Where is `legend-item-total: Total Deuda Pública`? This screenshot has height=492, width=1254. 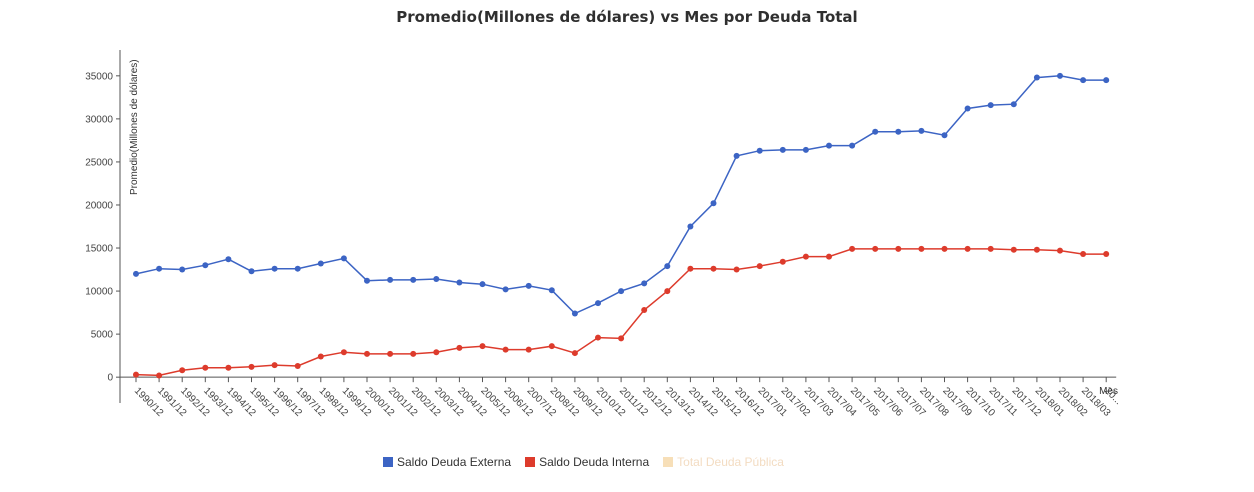
legend-item-total: Total Deuda Pública is located at coordinates (723, 462).